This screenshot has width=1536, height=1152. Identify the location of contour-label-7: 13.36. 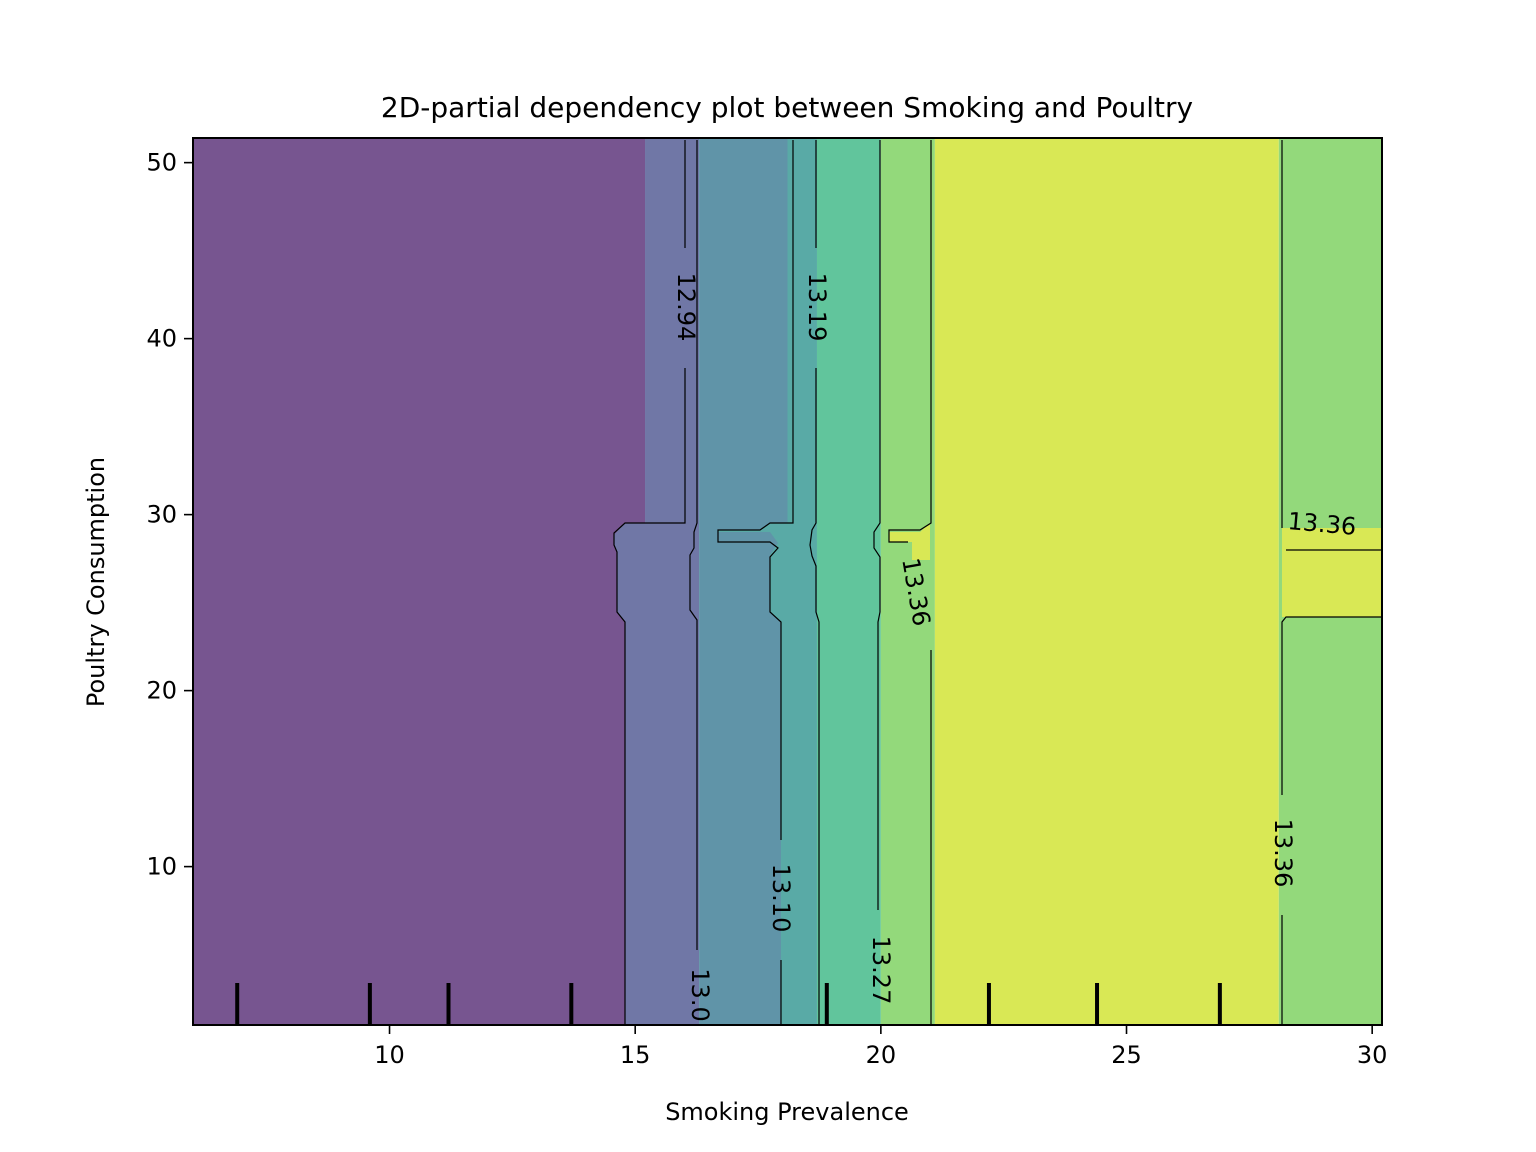
(1283, 853).